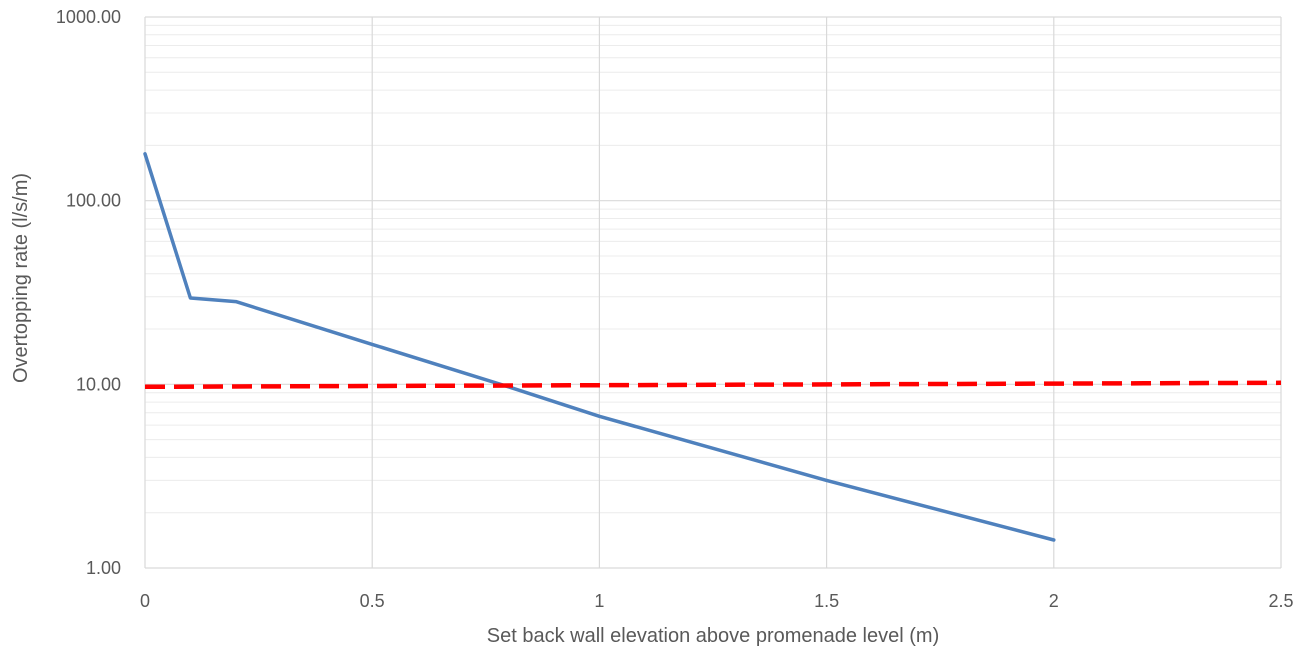  What do you see at coordinates (372, 601) in the screenshot?
I see `x-tick-label: 0.5` at bounding box center [372, 601].